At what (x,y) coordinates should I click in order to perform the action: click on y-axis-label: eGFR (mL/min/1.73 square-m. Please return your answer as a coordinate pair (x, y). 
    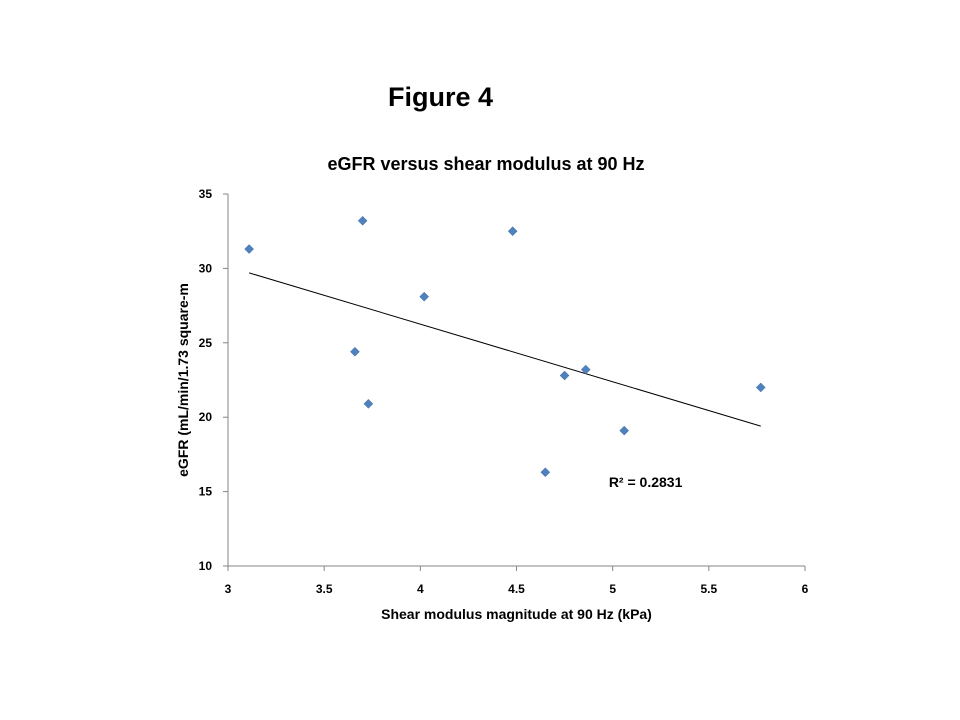
    Looking at the image, I should click on (183, 380).